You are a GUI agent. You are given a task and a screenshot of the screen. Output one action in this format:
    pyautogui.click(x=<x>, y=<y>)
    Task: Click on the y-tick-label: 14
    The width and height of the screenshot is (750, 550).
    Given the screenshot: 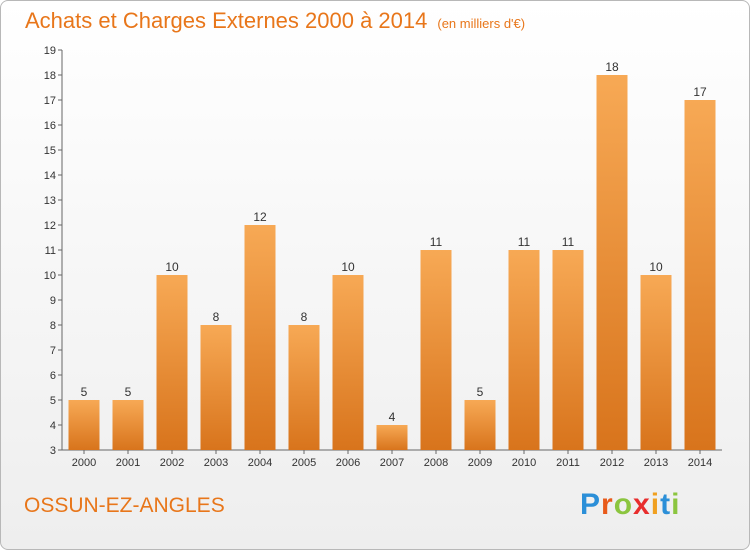 What is the action you would take?
    pyautogui.click(x=50, y=176)
    